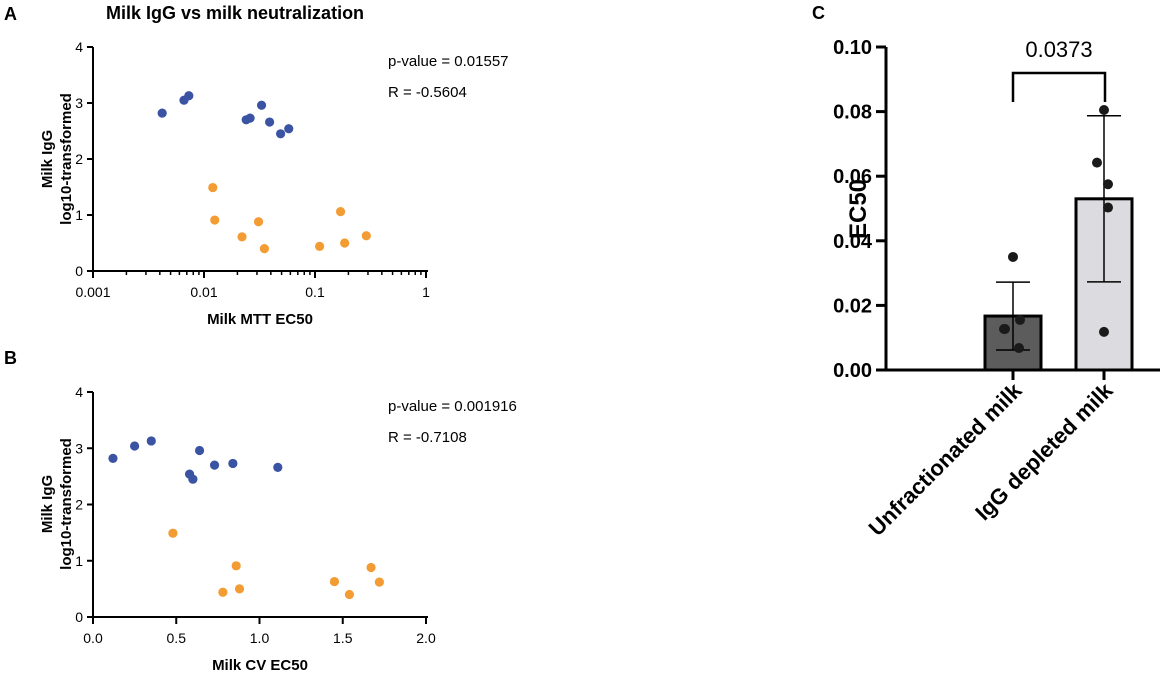 This screenshot has width=1169, height=674. What do you see at coordinates (426, 638) in the screenshot?
I see `x-tick-label: 2.0` at bounding box center [426, 638].